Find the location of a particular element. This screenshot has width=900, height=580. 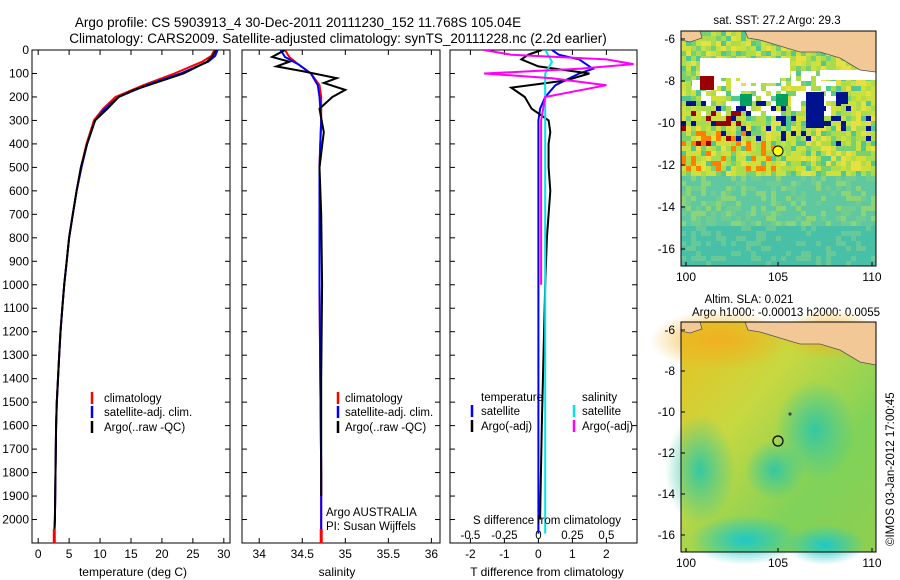

x-tick-label: -1 is located at coordinates (504, 554).